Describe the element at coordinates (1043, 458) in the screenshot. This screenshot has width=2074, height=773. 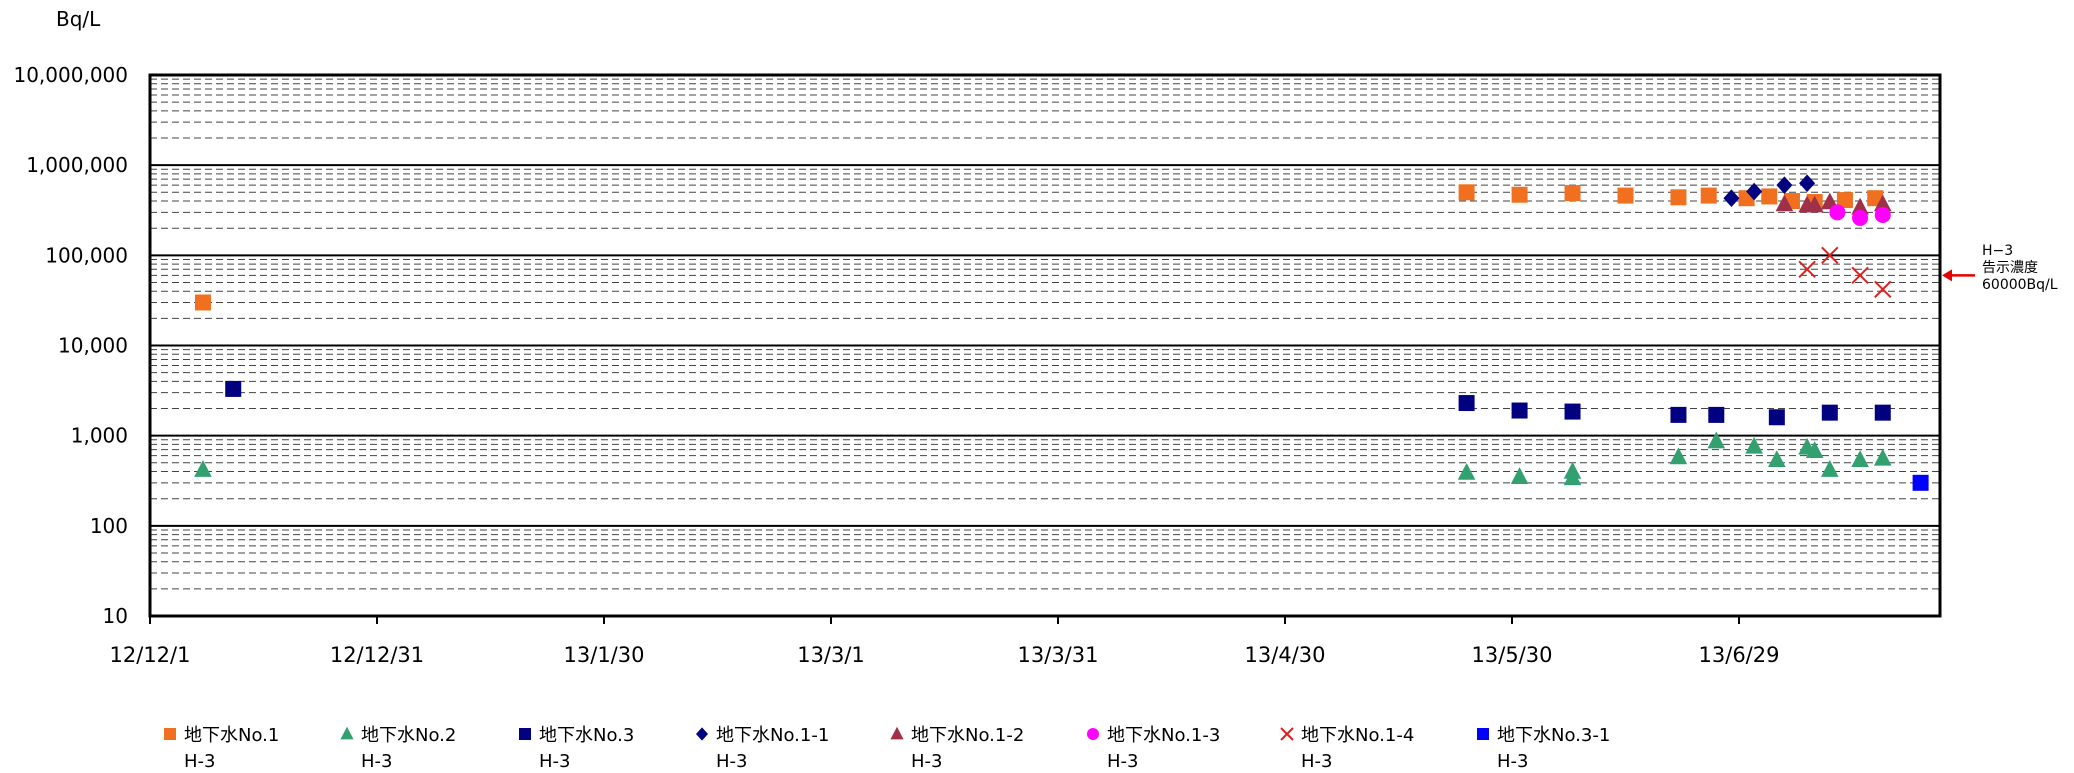
I see `series-2-marks` at that location.